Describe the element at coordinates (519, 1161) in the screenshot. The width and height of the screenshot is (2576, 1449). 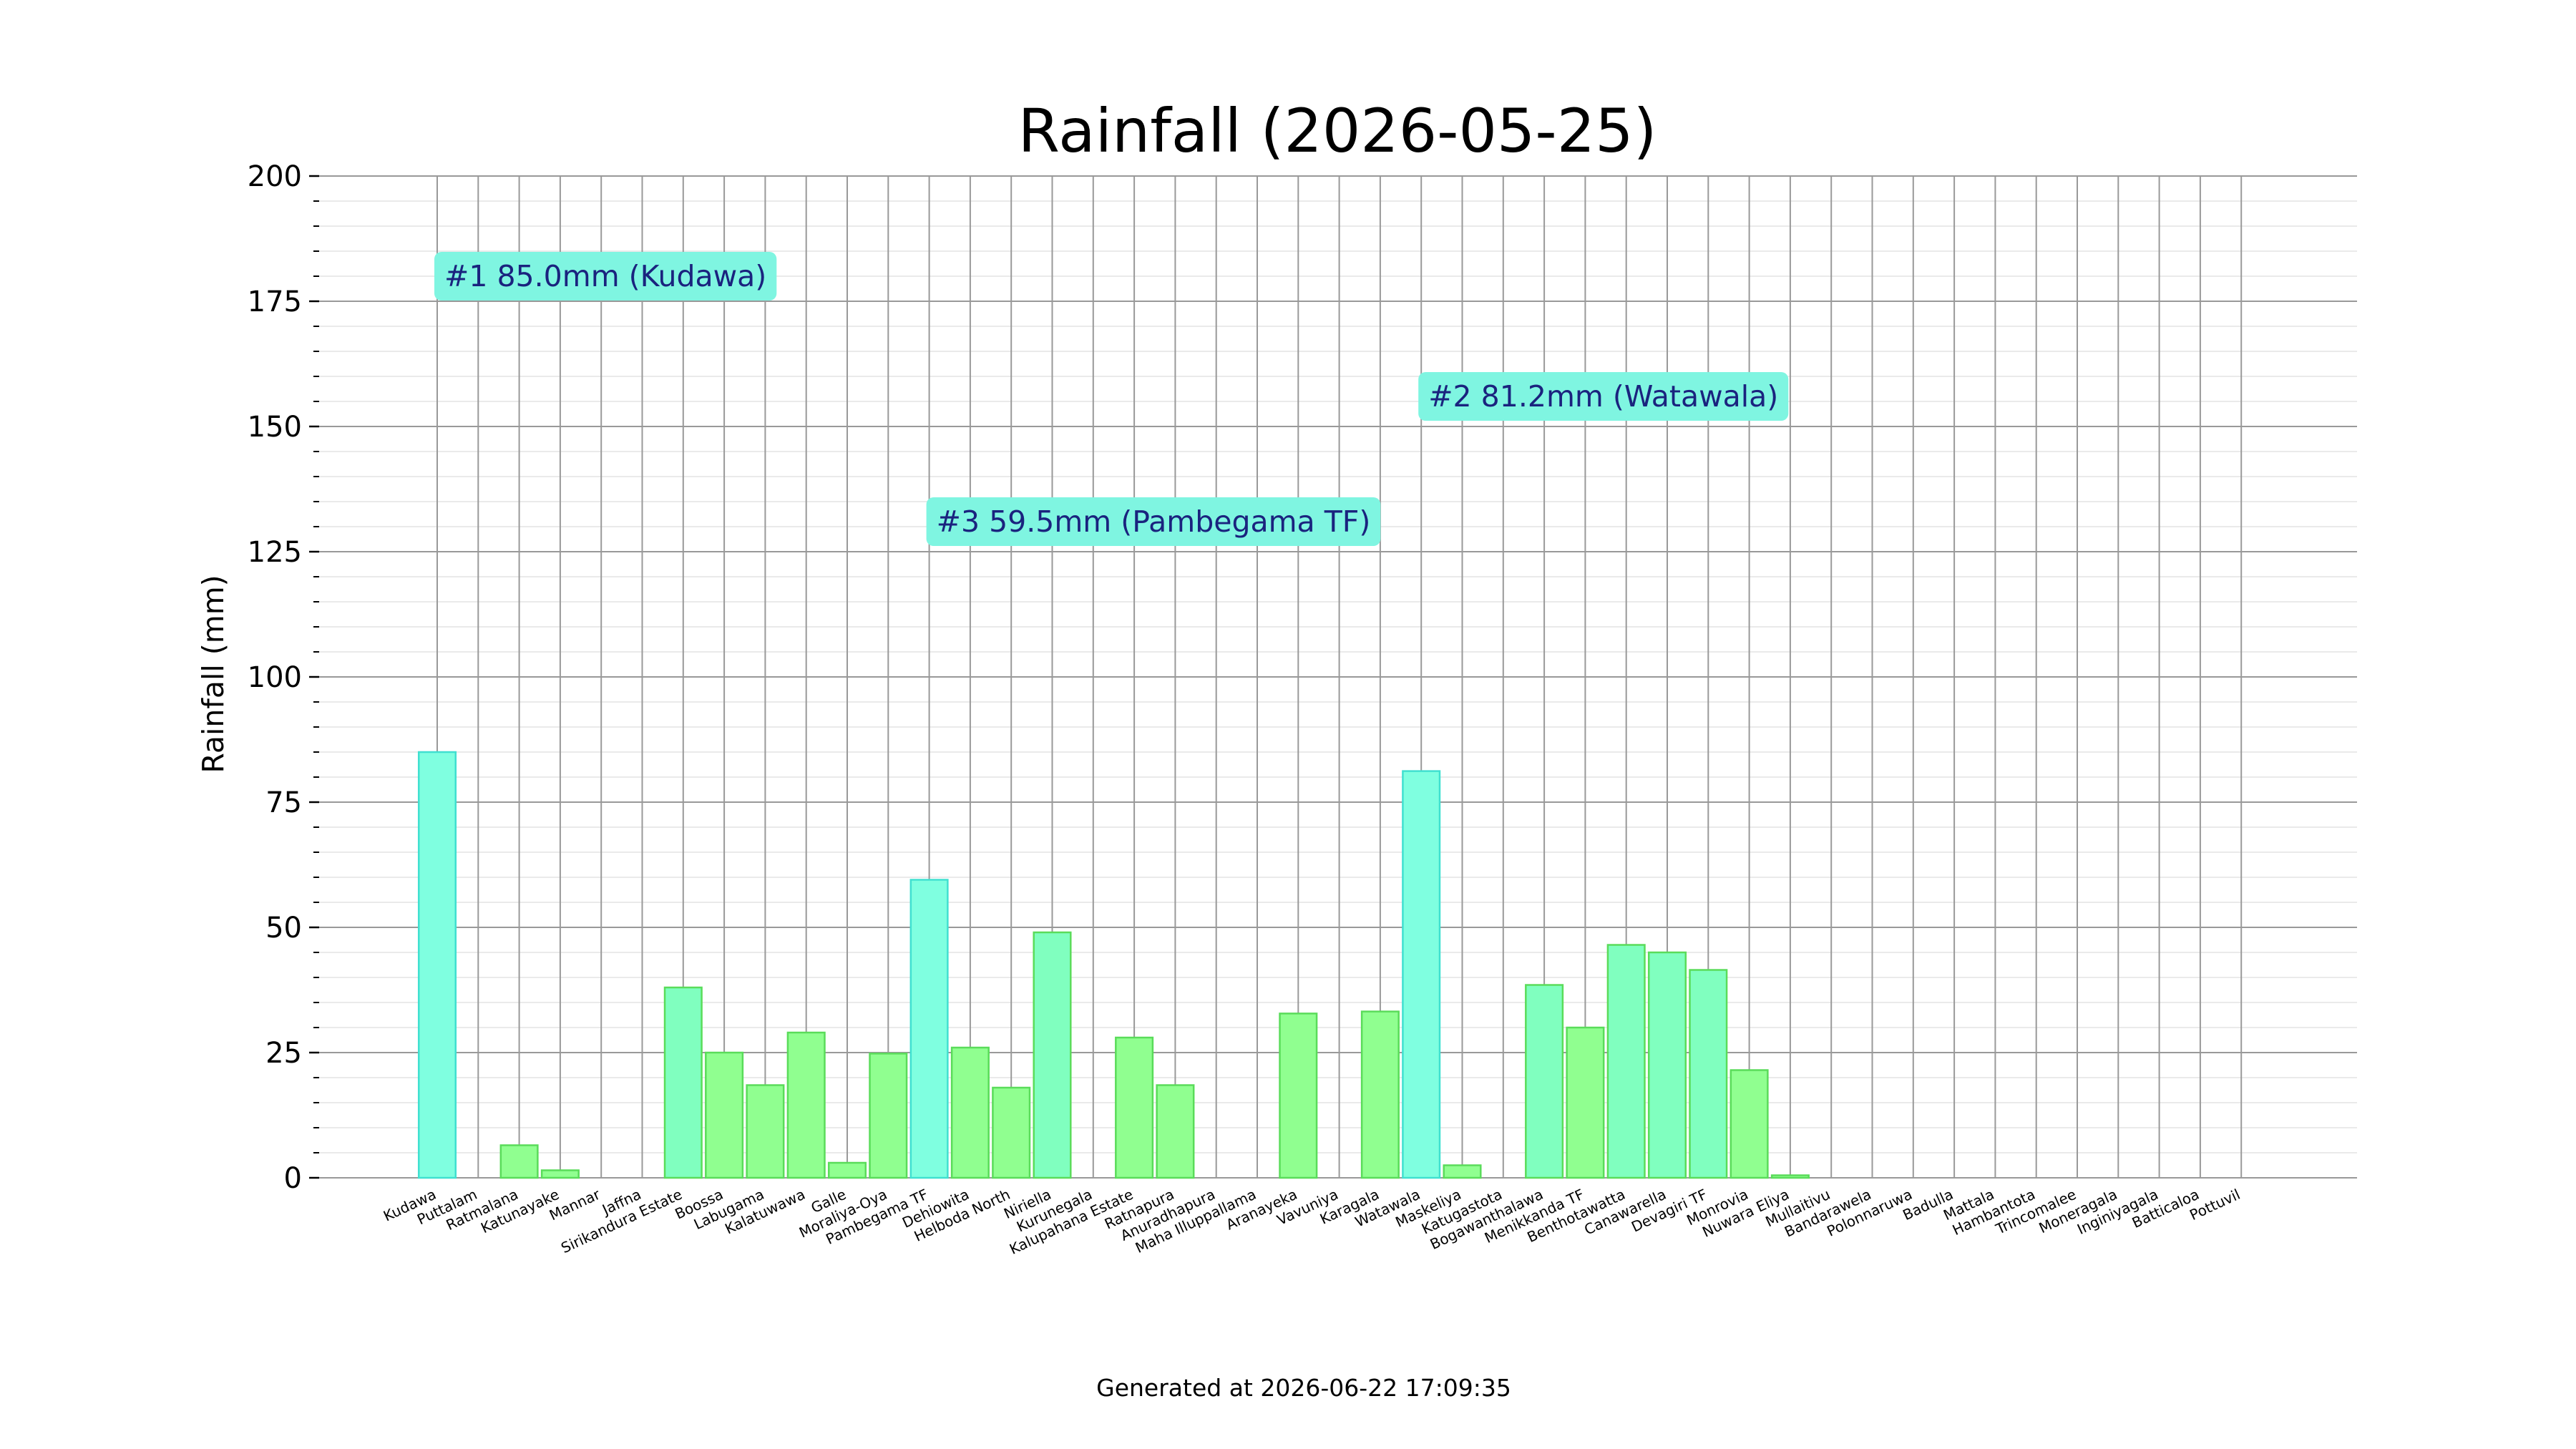
I see `bar-ratmalana` at that location.